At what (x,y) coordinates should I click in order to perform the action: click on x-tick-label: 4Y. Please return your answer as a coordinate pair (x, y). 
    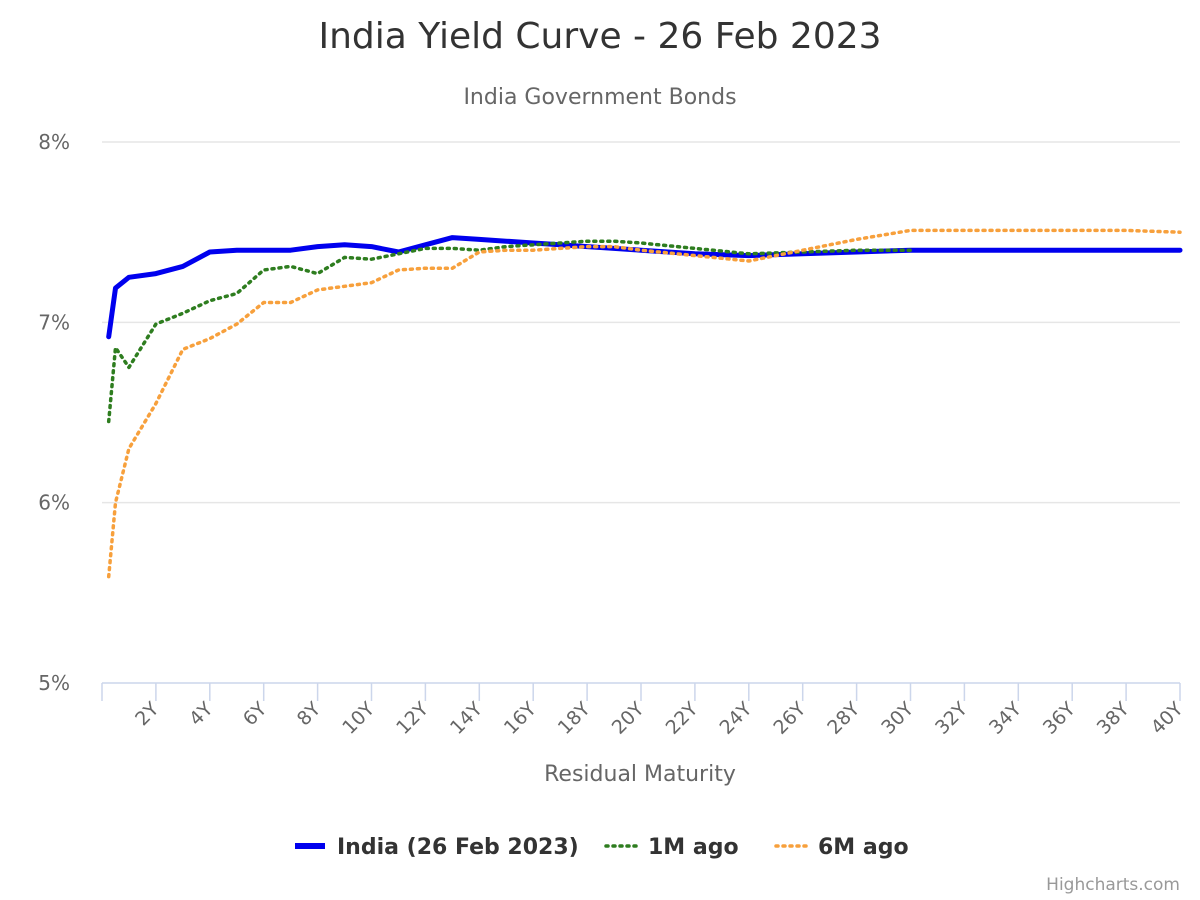
    Looking at the image, I should click on (201, 714).